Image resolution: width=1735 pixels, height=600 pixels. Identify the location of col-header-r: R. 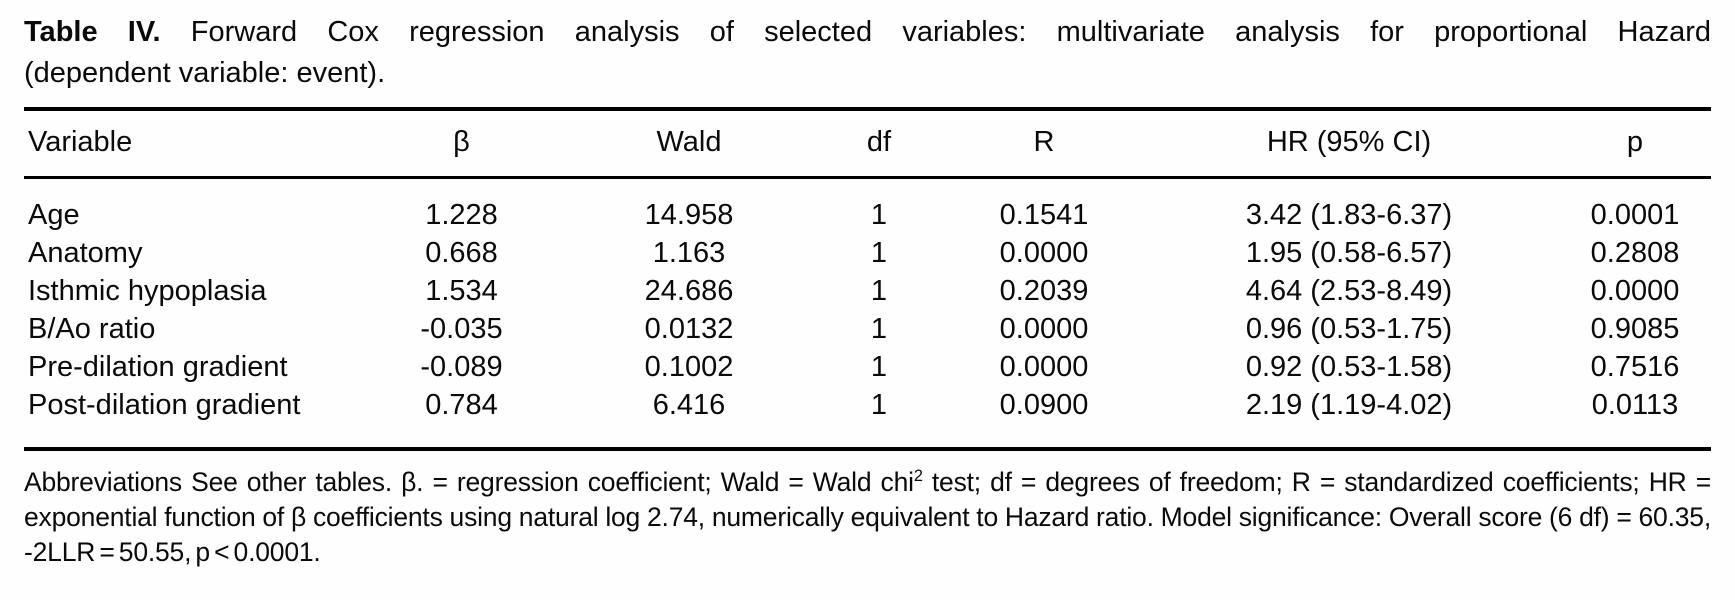
(1044, 142).